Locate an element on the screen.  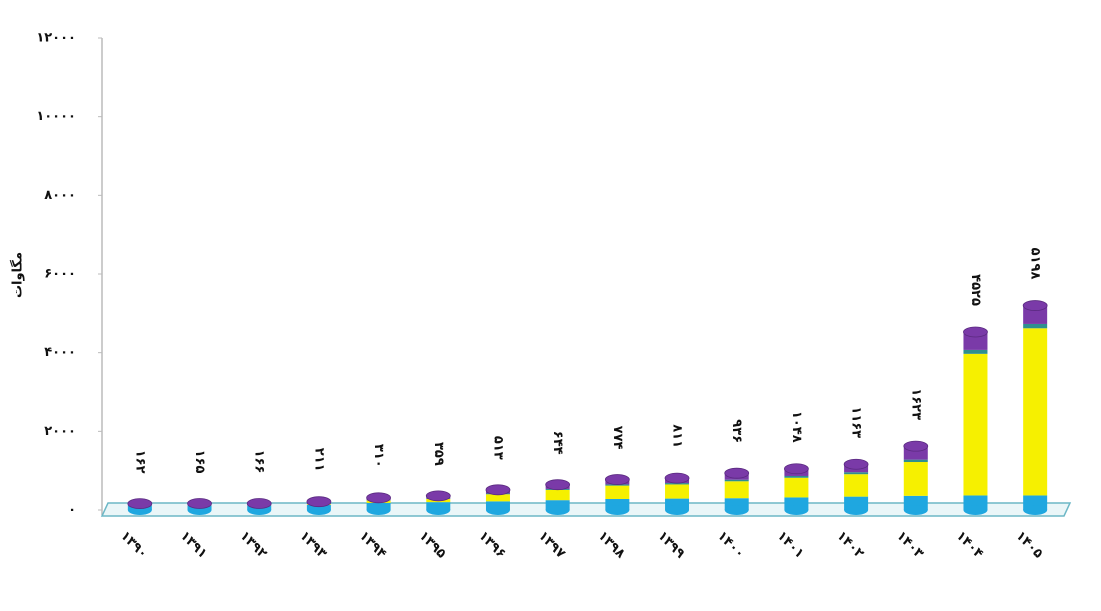
value-label: ۷۷۴ is located at coordinates (617, 438).